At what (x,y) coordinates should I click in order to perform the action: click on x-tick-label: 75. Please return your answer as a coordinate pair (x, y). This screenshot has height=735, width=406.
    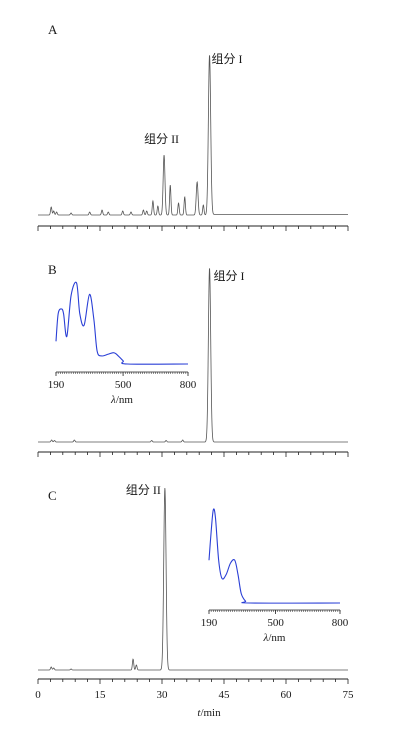
    Looking at the image, I should click on (349, 695).